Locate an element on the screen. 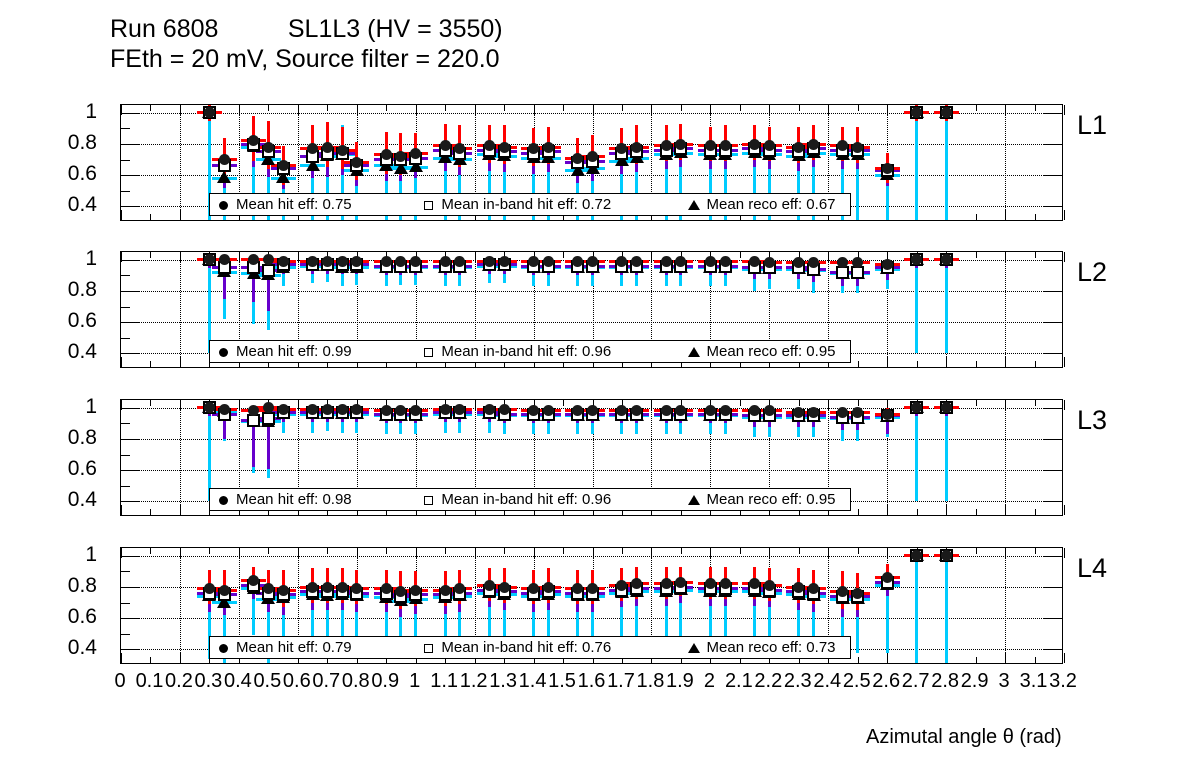 The height and width of the screenshot is (772, 1196). legend-item: Mean hit eff: 0.99 is located at coordinates (312, 351).